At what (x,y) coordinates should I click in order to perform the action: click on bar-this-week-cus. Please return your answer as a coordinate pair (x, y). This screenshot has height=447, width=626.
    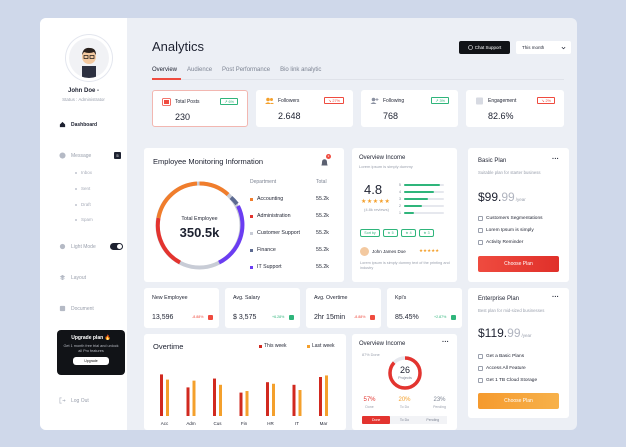
    Looking at the image, I should click on (214, 397).